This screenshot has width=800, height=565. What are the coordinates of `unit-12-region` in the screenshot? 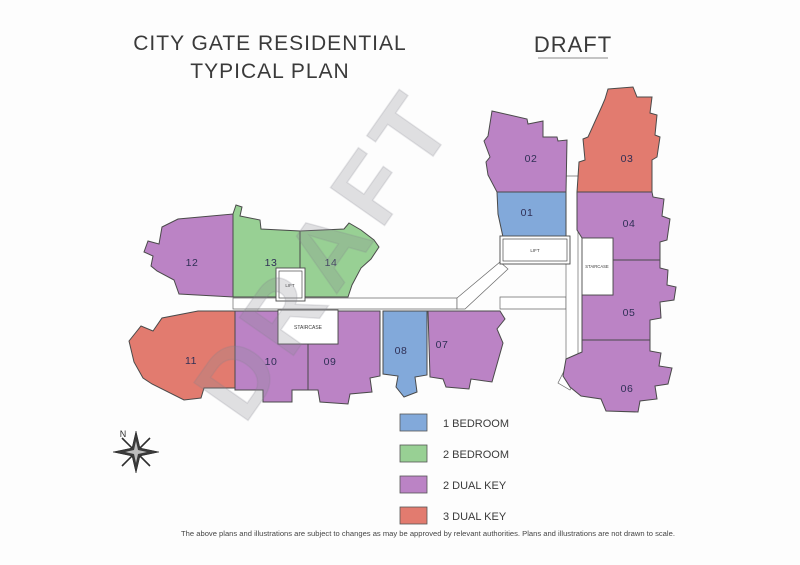 It's located at (188, 255).